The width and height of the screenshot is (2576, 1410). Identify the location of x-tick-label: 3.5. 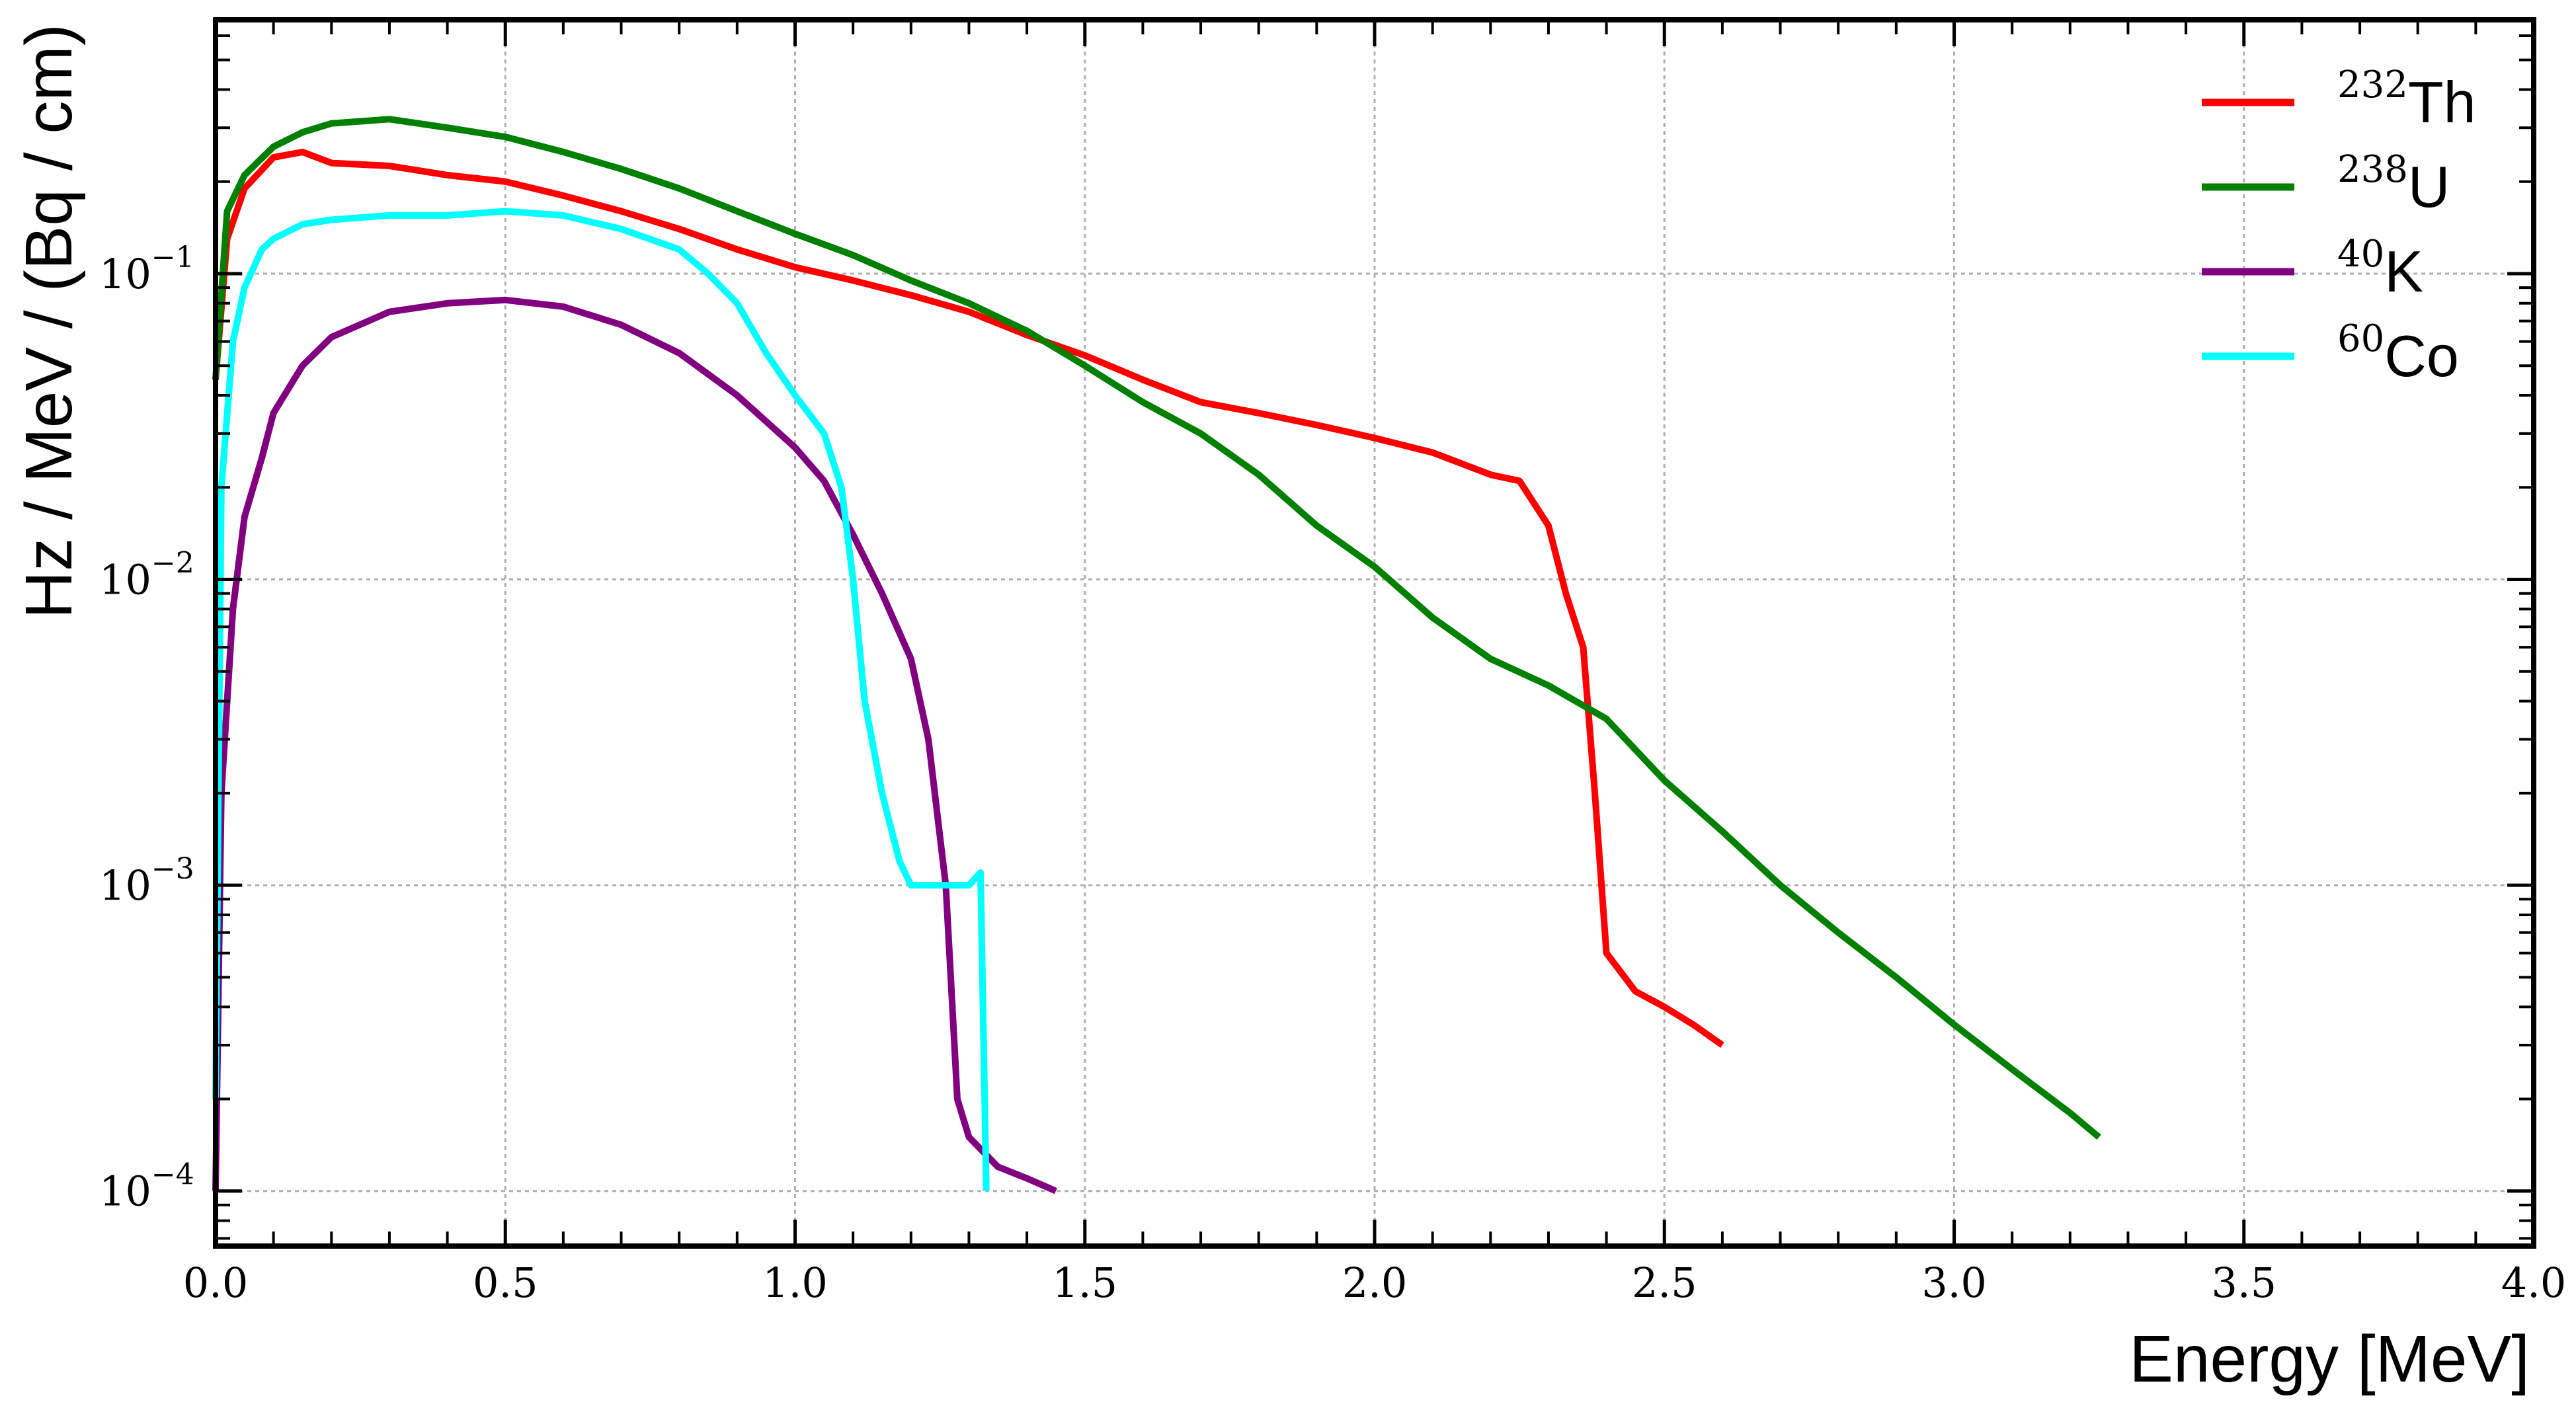
(2243, 1283).